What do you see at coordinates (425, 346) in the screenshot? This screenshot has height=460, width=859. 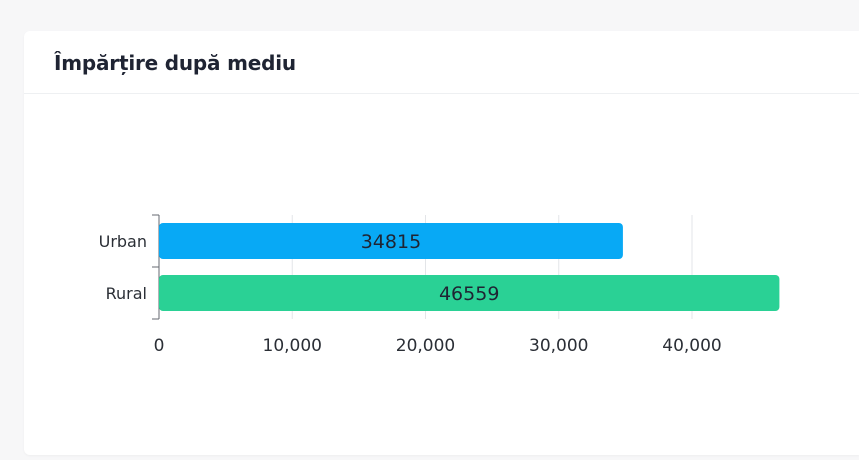 I see `x-tick-label: 20,000` at bounding box center [425, 346].